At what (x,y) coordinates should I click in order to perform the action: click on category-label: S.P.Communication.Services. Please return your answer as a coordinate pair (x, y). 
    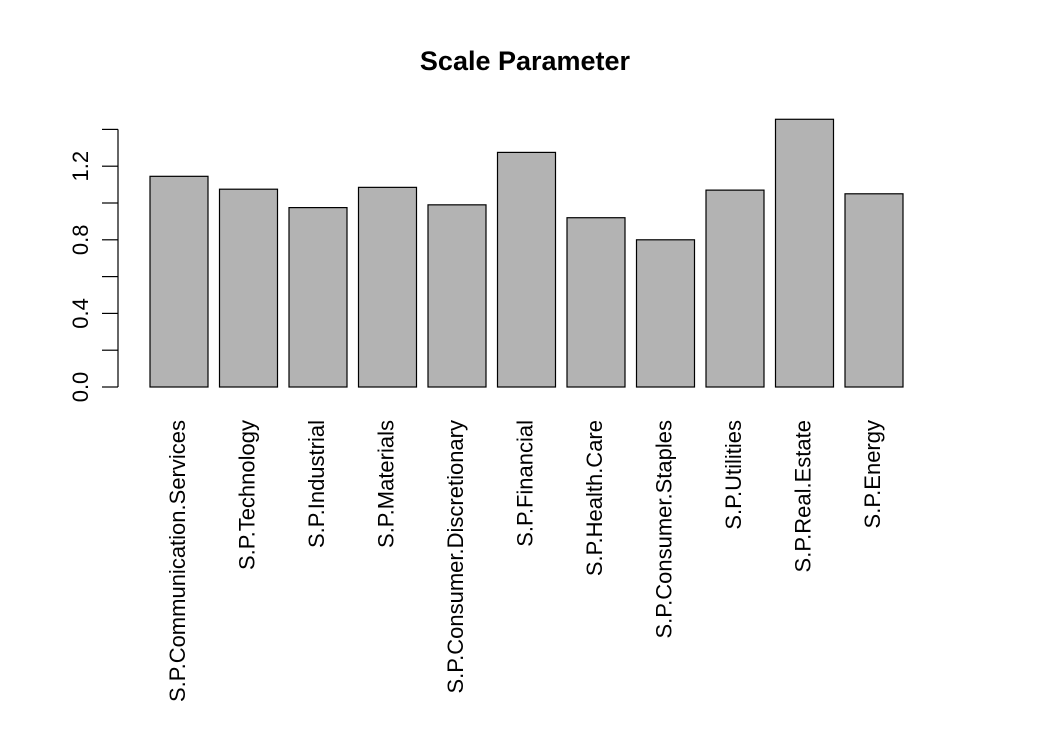
    Looking at the image, I should click on (177, 561).